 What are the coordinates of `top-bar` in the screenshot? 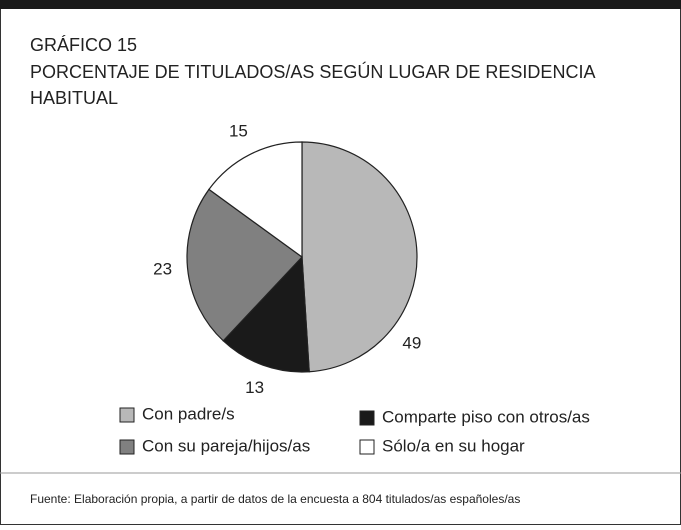 It's located at (340, 4).